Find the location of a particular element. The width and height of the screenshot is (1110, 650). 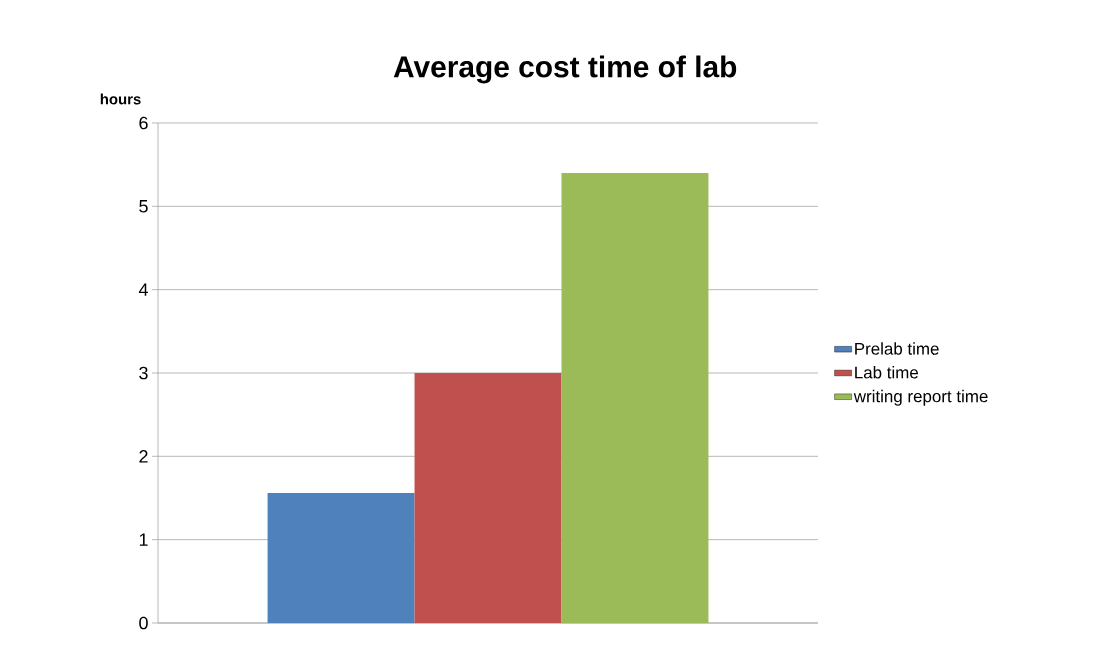

legend-label: writing report time is located at coordinates (920, 397).